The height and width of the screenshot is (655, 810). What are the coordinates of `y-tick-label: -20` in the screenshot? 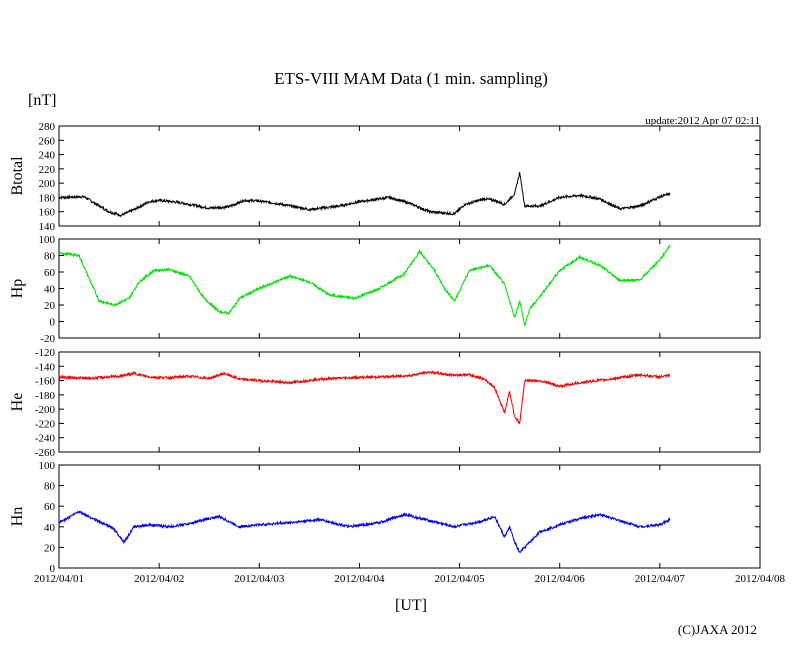 It's located at (47, 339).